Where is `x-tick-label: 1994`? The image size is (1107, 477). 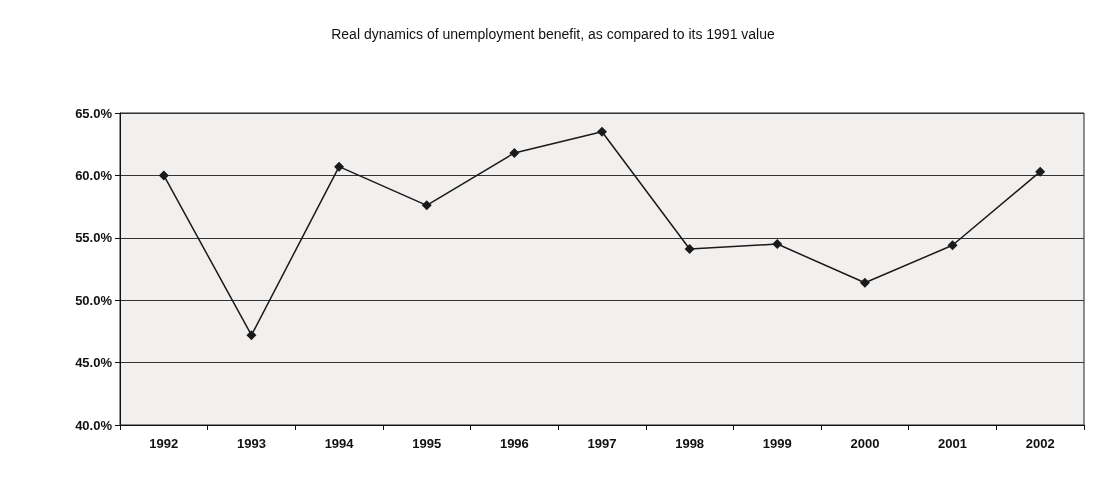
x-tick-label: 1994 is located at coordinates (339, 443).